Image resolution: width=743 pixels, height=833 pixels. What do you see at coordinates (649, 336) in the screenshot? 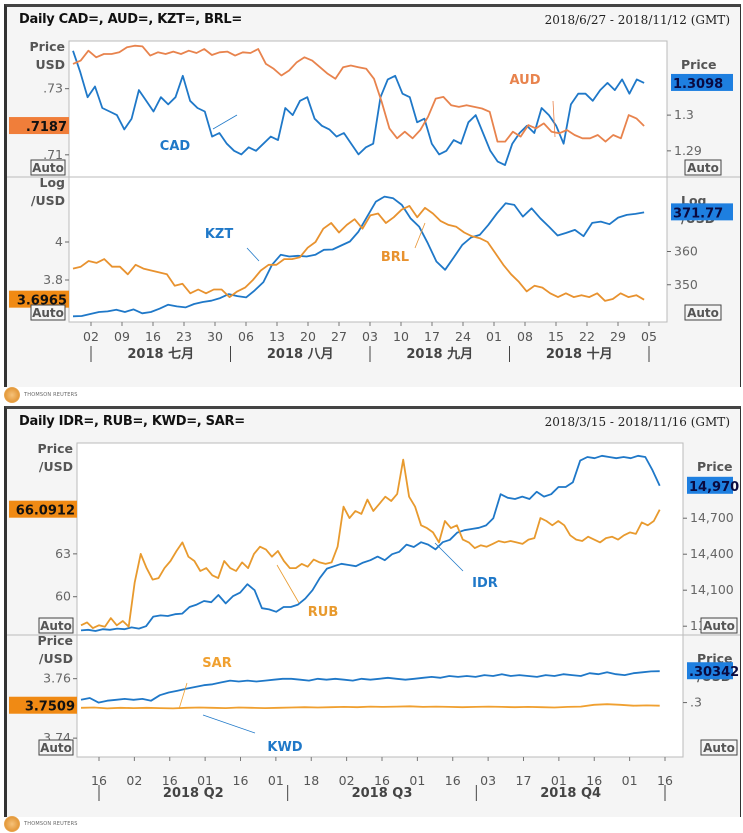
I see `x-axis-tick-label: 05` at bounding box center [649, 336].